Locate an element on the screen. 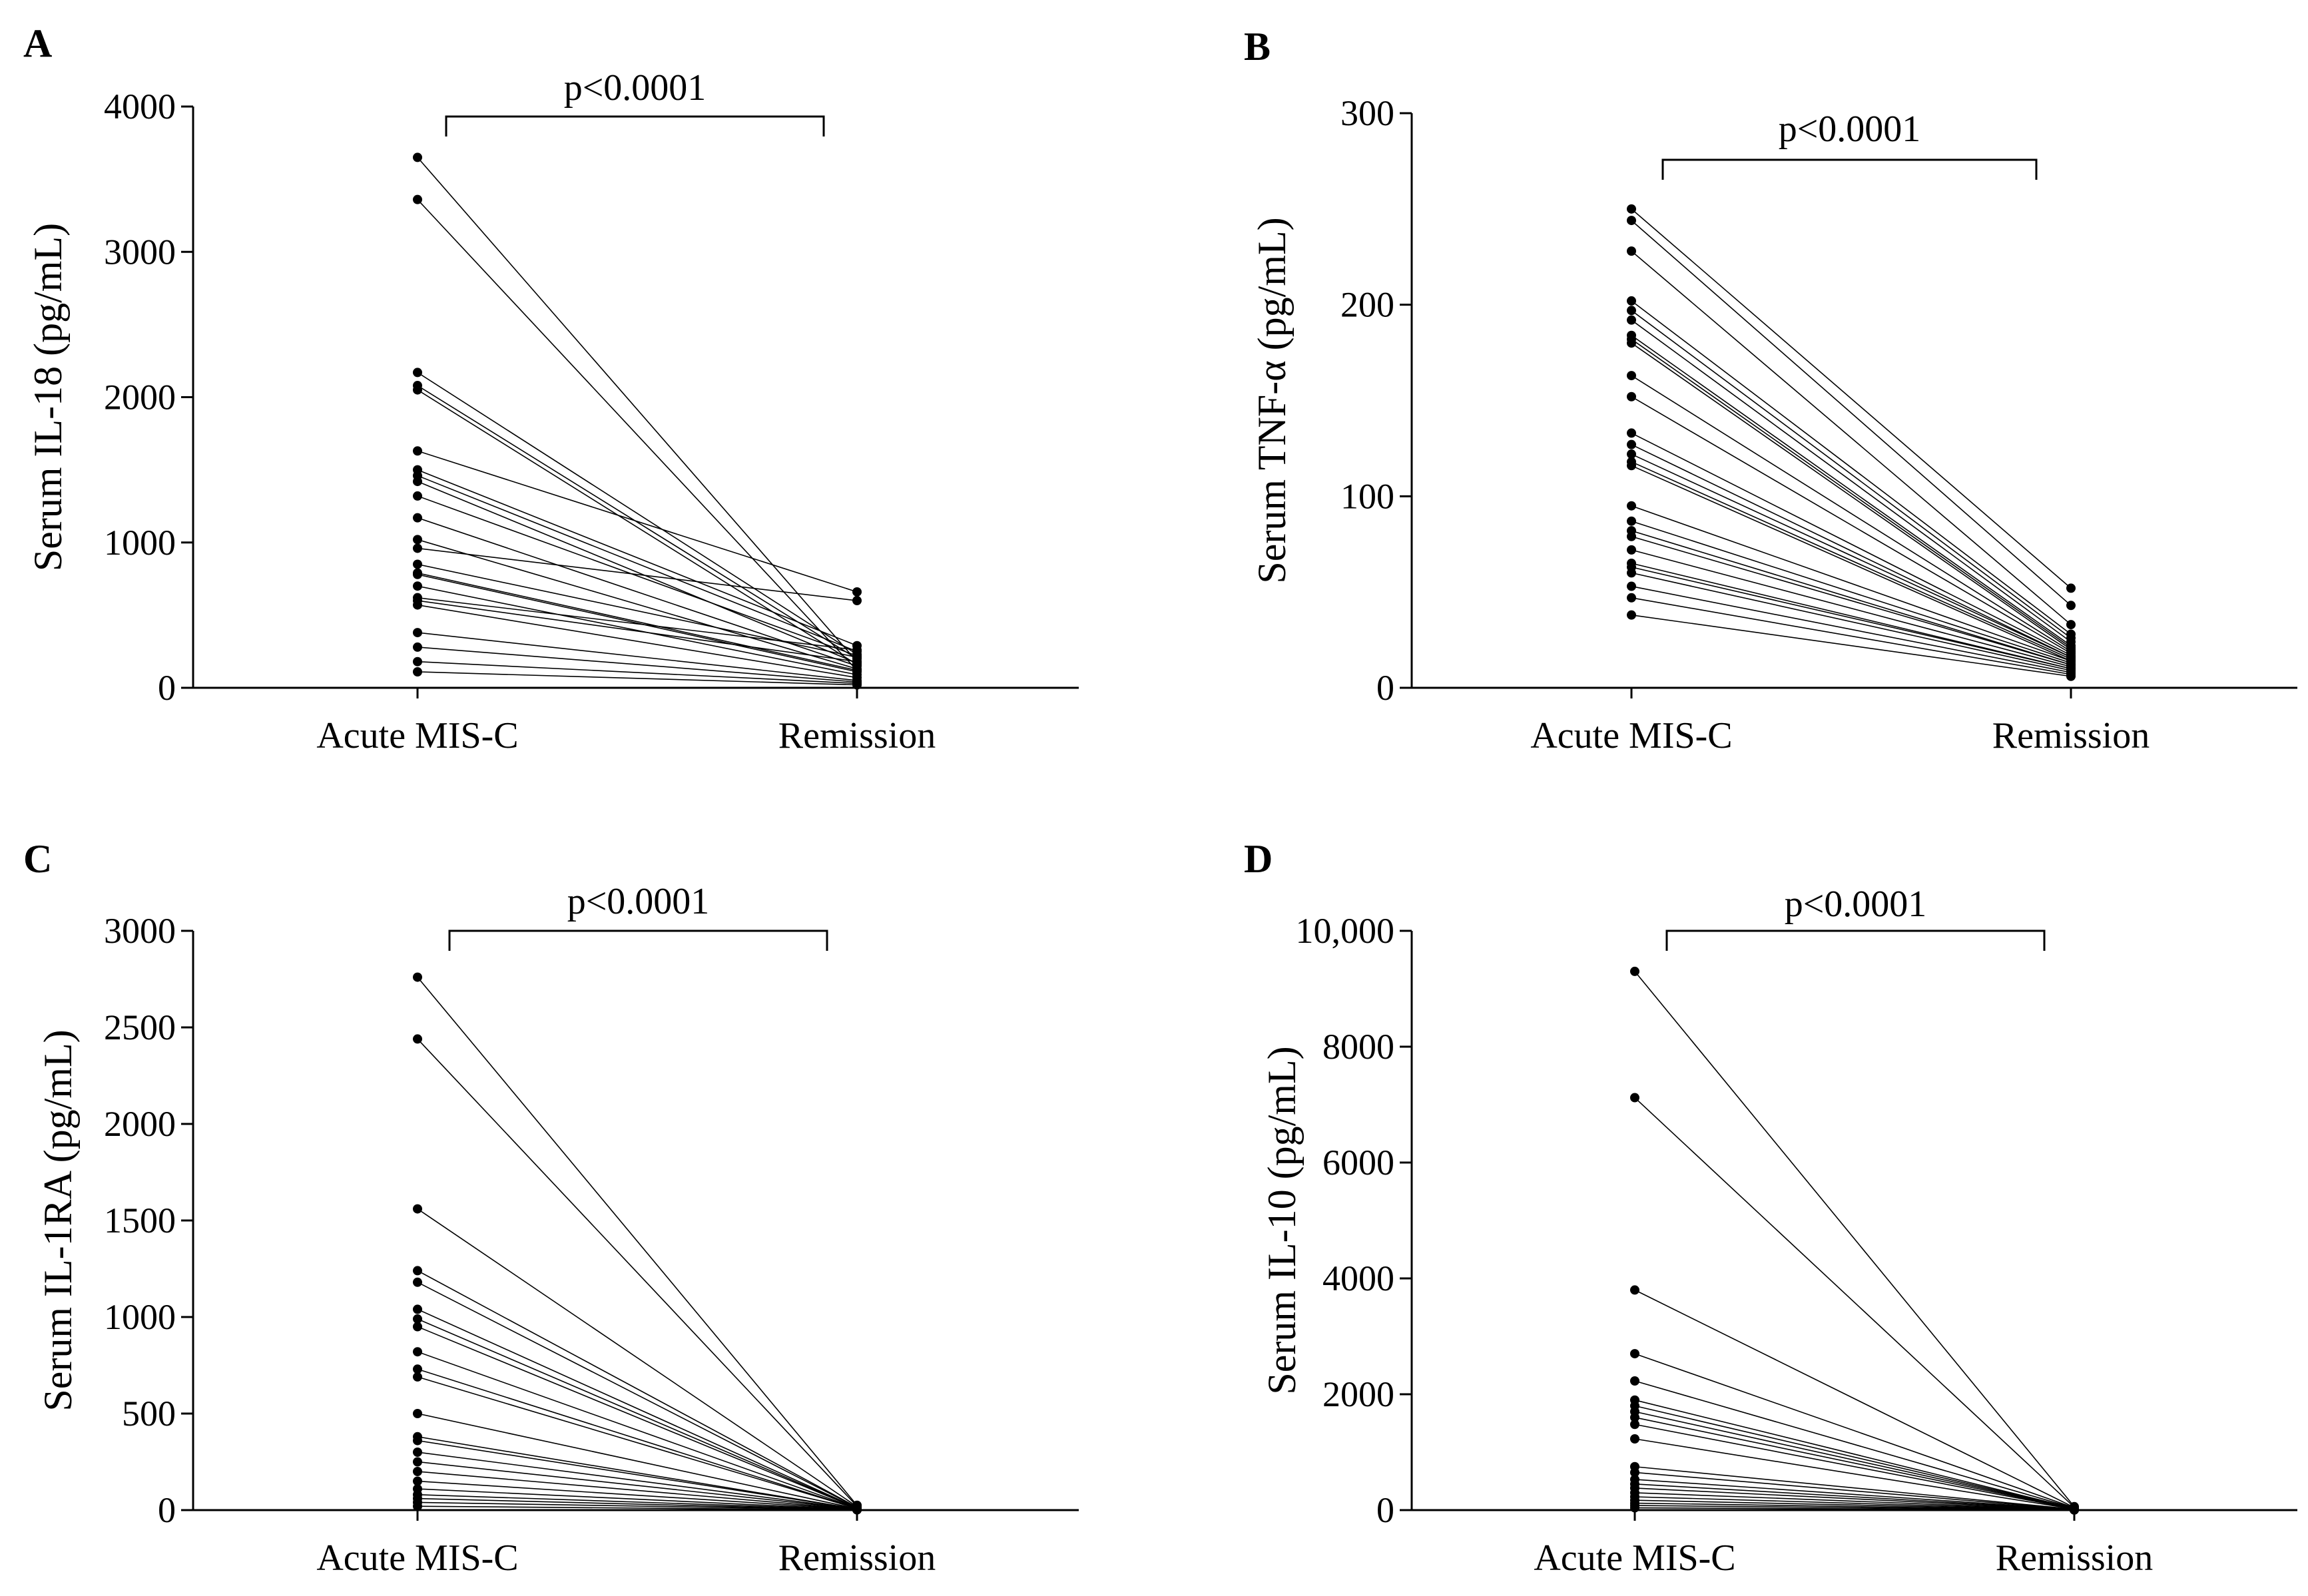 The image size is (2308, 1596). x-category-label: Acute MIS-C is located at coordinates (417, 1558).